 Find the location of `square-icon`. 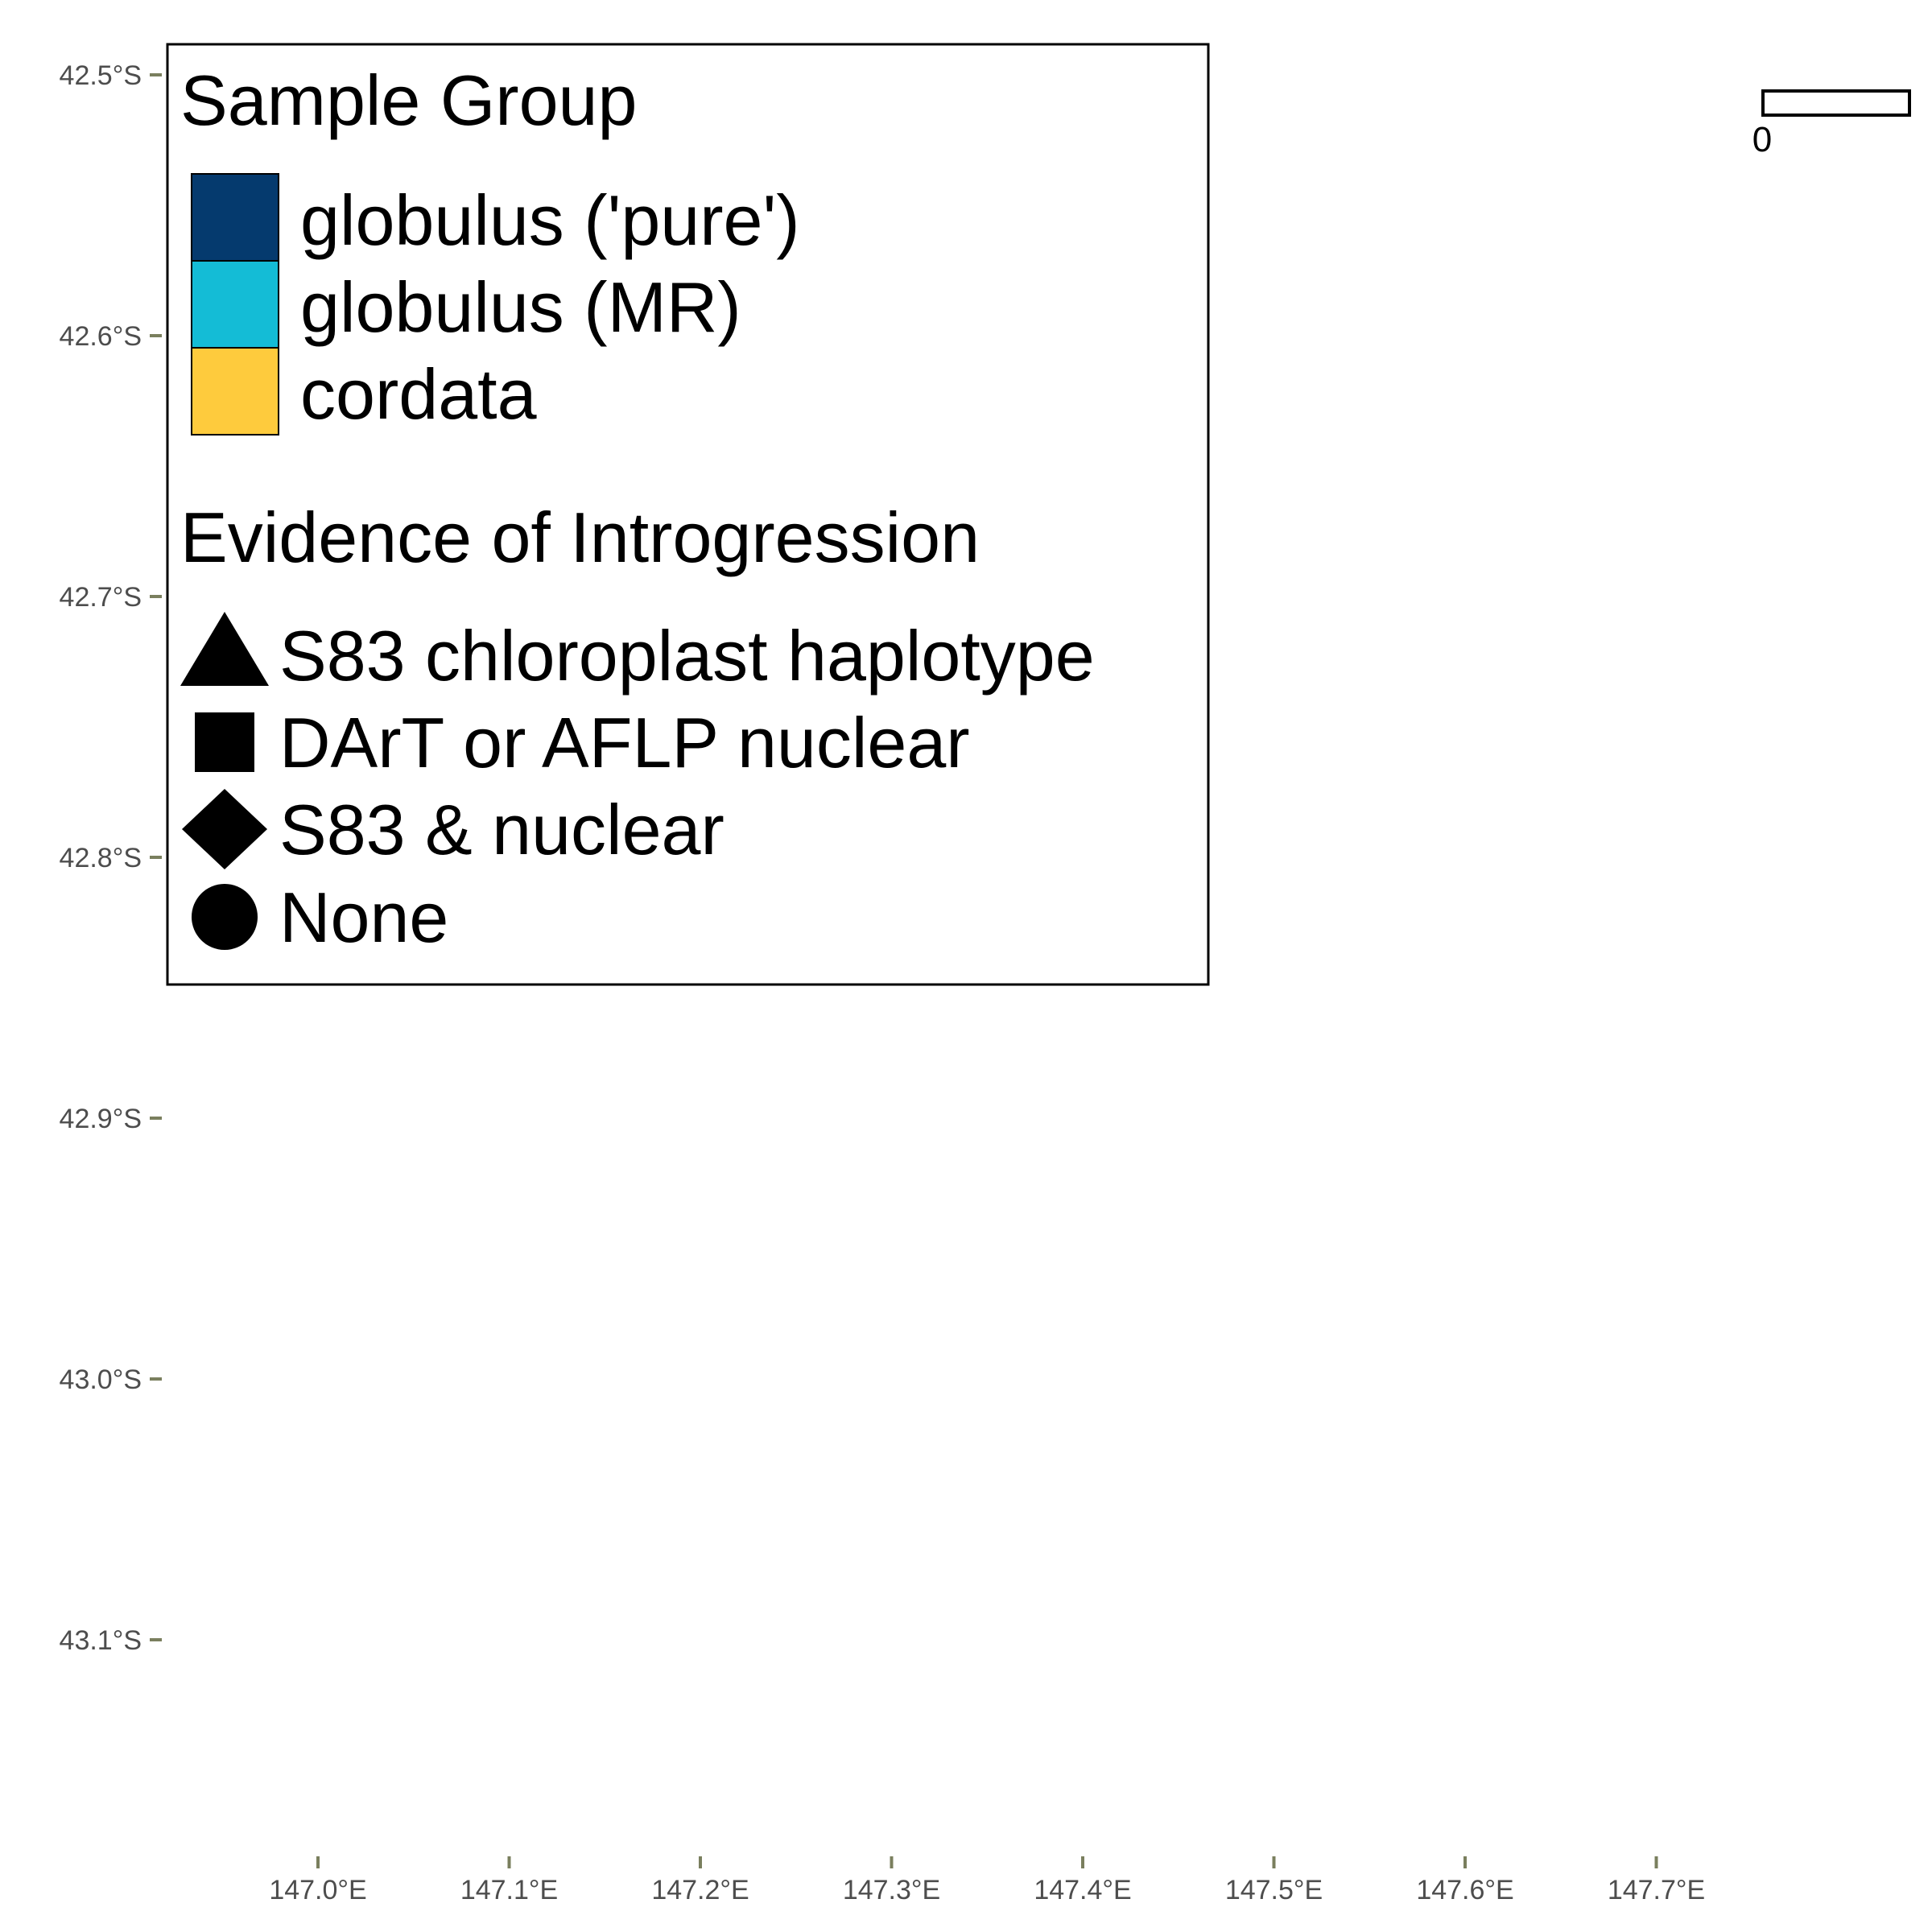

square-icon is located at coordinates (224, 742).